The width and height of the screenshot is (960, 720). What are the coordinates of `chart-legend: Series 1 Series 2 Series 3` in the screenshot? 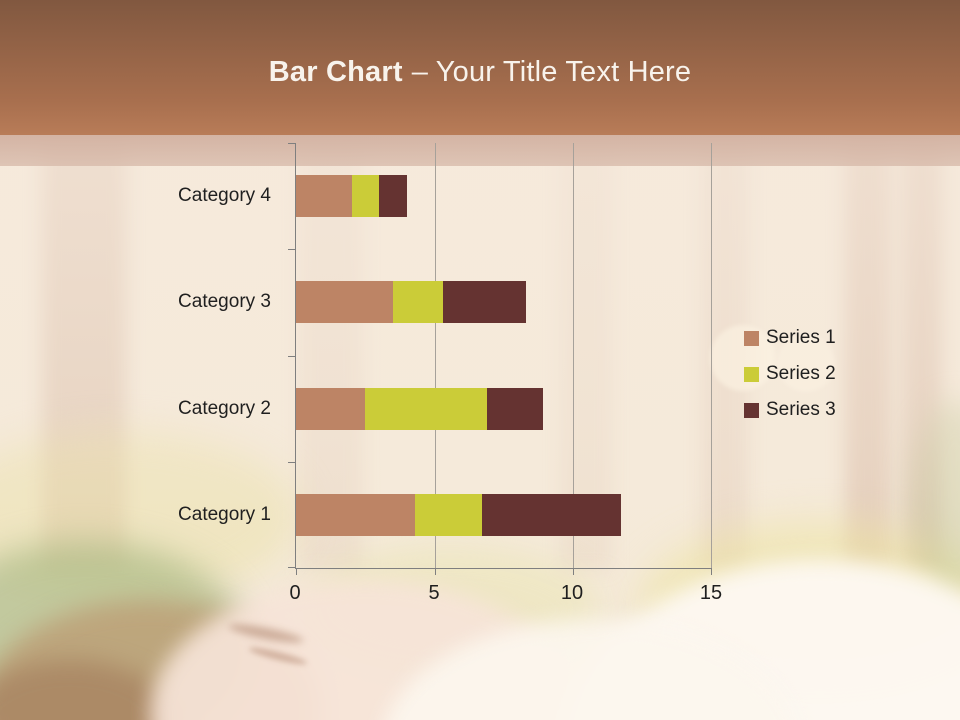 It's located at (790, 380).